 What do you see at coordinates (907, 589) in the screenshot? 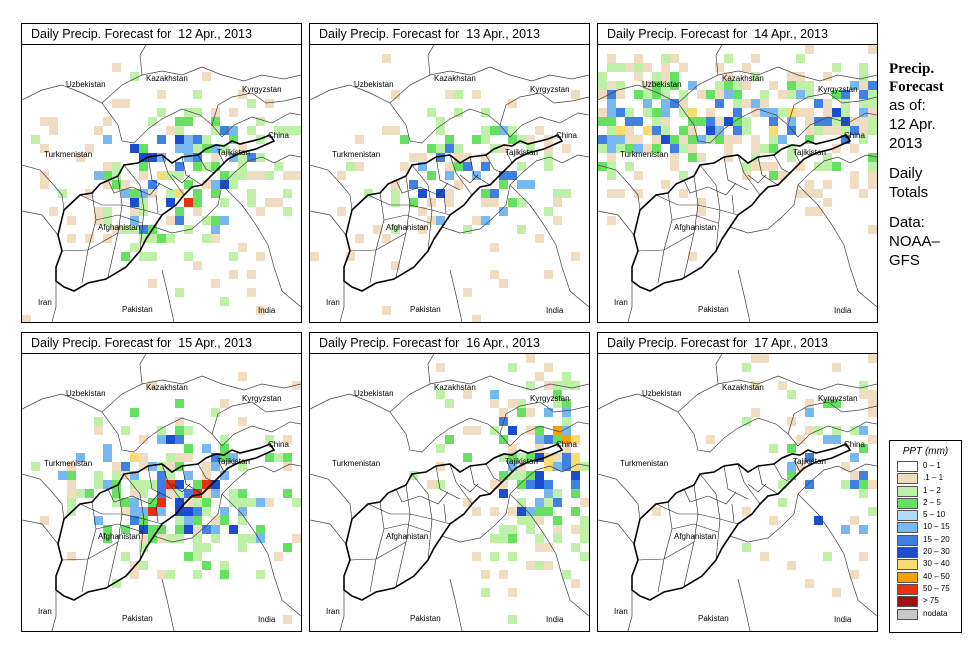
I see `legend-swatch` at bounding box center [907, 589].